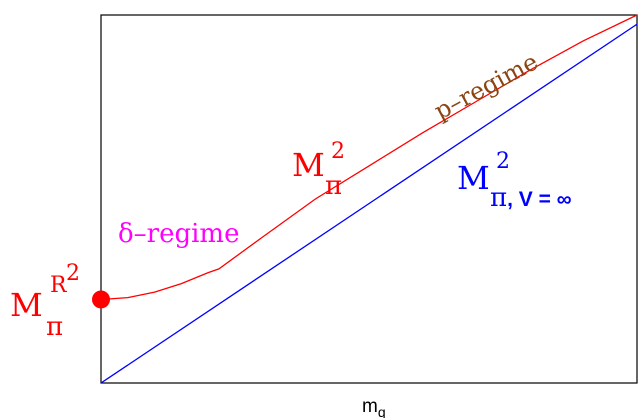 The height and width of the screenshot is (418, 638). What do you see at coordinates (59, 285) in the screenshot?
I see `m-pi-r-sup: R` at bounding box center [59, 285].